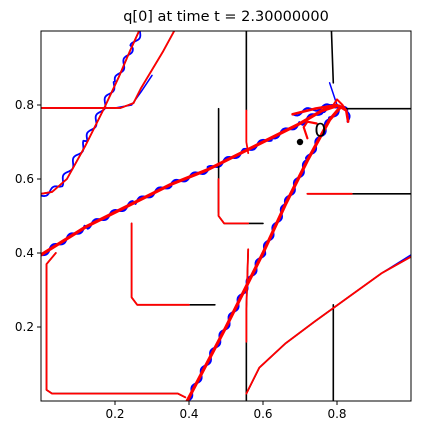 This screenshot has width=421, height=433. I want to click on chart-title: q[0] at time t = 2.30000000, so click(226, 17).